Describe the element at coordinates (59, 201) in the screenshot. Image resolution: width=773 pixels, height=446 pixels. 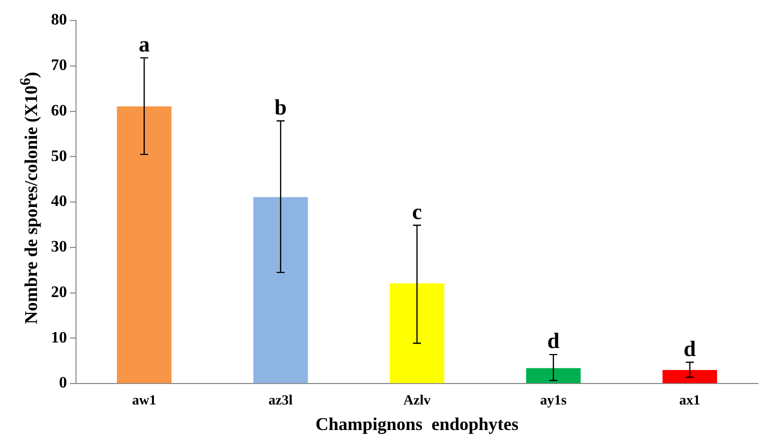
I see `y-tick-label: 40` at that location.